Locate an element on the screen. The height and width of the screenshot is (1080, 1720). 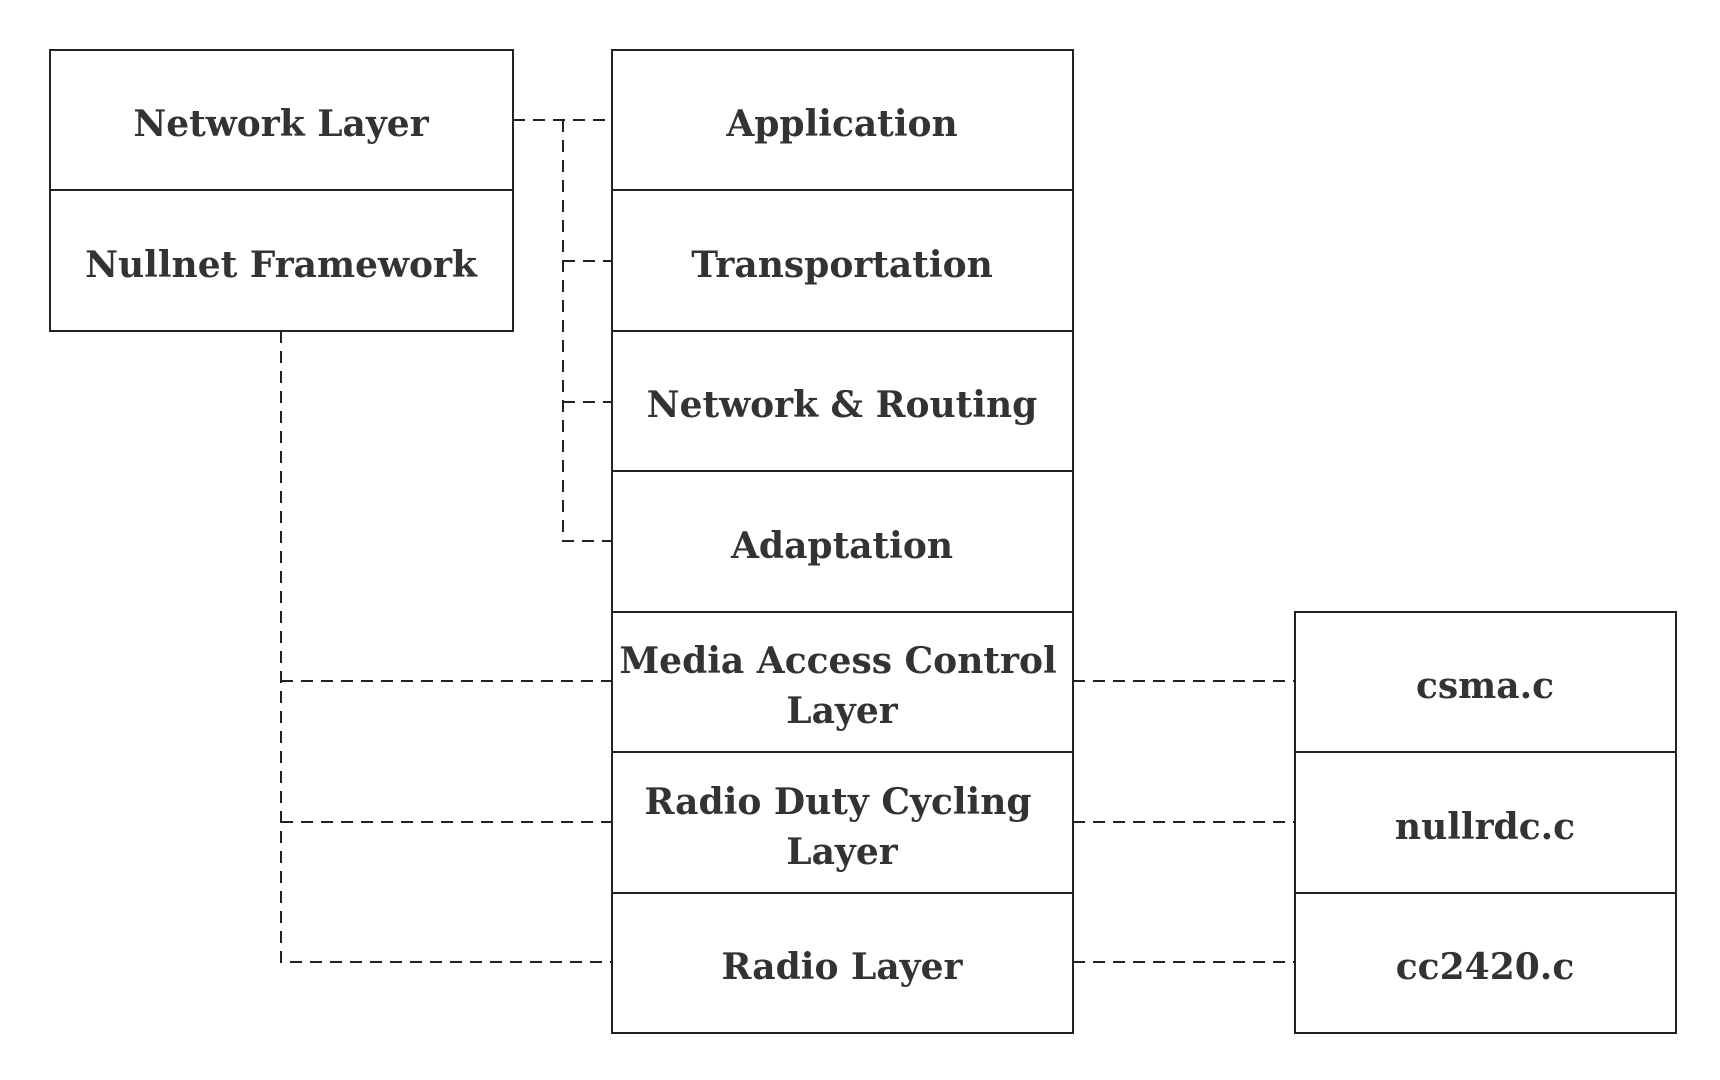
application-label: Application is located at coordinates (841, 124).